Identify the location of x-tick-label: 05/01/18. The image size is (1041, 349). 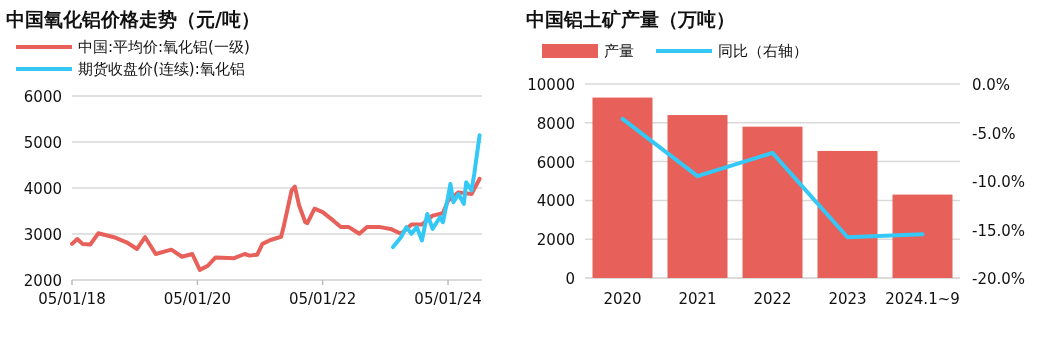
(72, 299).